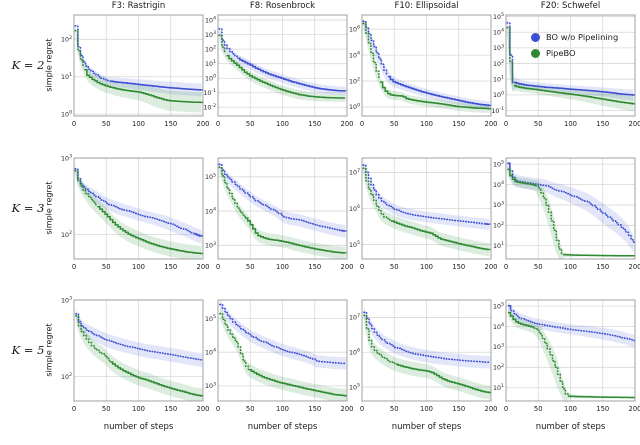 Image resolution: width=640 pixels, height=445 pixels. What do you see at coordinates (354, 172) in the screenshot?
I see `svg-text: 107` at bounding box center [354, 172].